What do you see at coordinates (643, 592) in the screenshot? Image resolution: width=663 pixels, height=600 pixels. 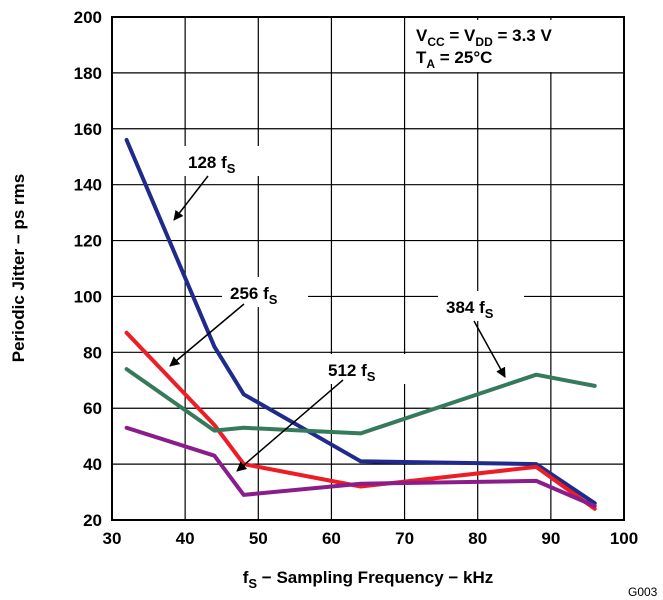 I see `figure-code: G003` at bounding box center [643, 592].